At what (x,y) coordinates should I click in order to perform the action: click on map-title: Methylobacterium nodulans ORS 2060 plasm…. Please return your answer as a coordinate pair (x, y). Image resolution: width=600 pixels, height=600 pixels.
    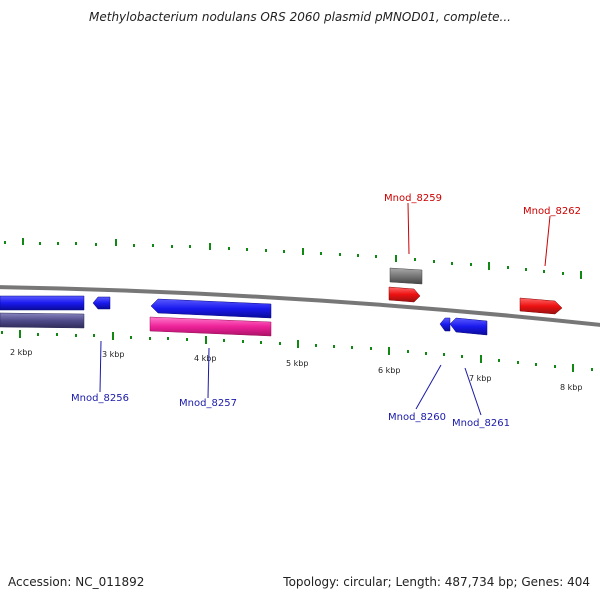
    Looking at the image, I should click on (300, 17).